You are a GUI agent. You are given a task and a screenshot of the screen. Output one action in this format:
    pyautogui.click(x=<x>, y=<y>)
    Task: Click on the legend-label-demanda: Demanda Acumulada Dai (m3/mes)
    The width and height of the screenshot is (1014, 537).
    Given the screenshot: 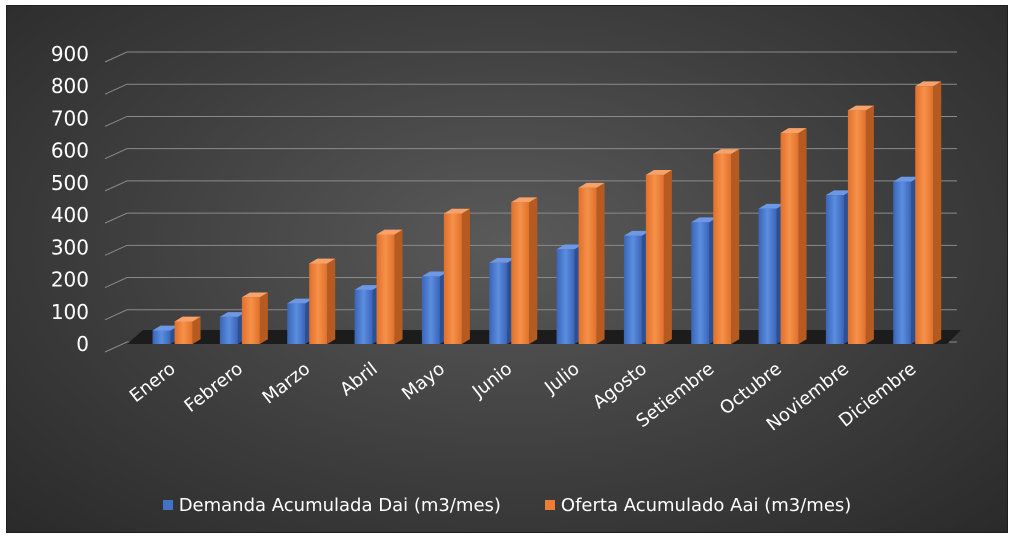 What is the action you would take?
    pyautogui.click(x=339, y=505)
    